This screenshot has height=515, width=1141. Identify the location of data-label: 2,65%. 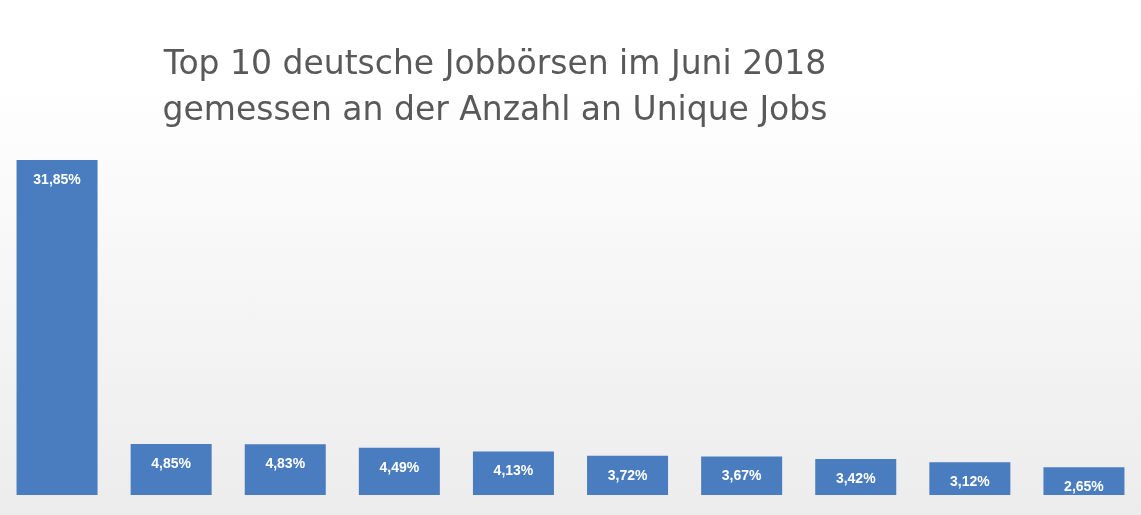
(1084, 485).